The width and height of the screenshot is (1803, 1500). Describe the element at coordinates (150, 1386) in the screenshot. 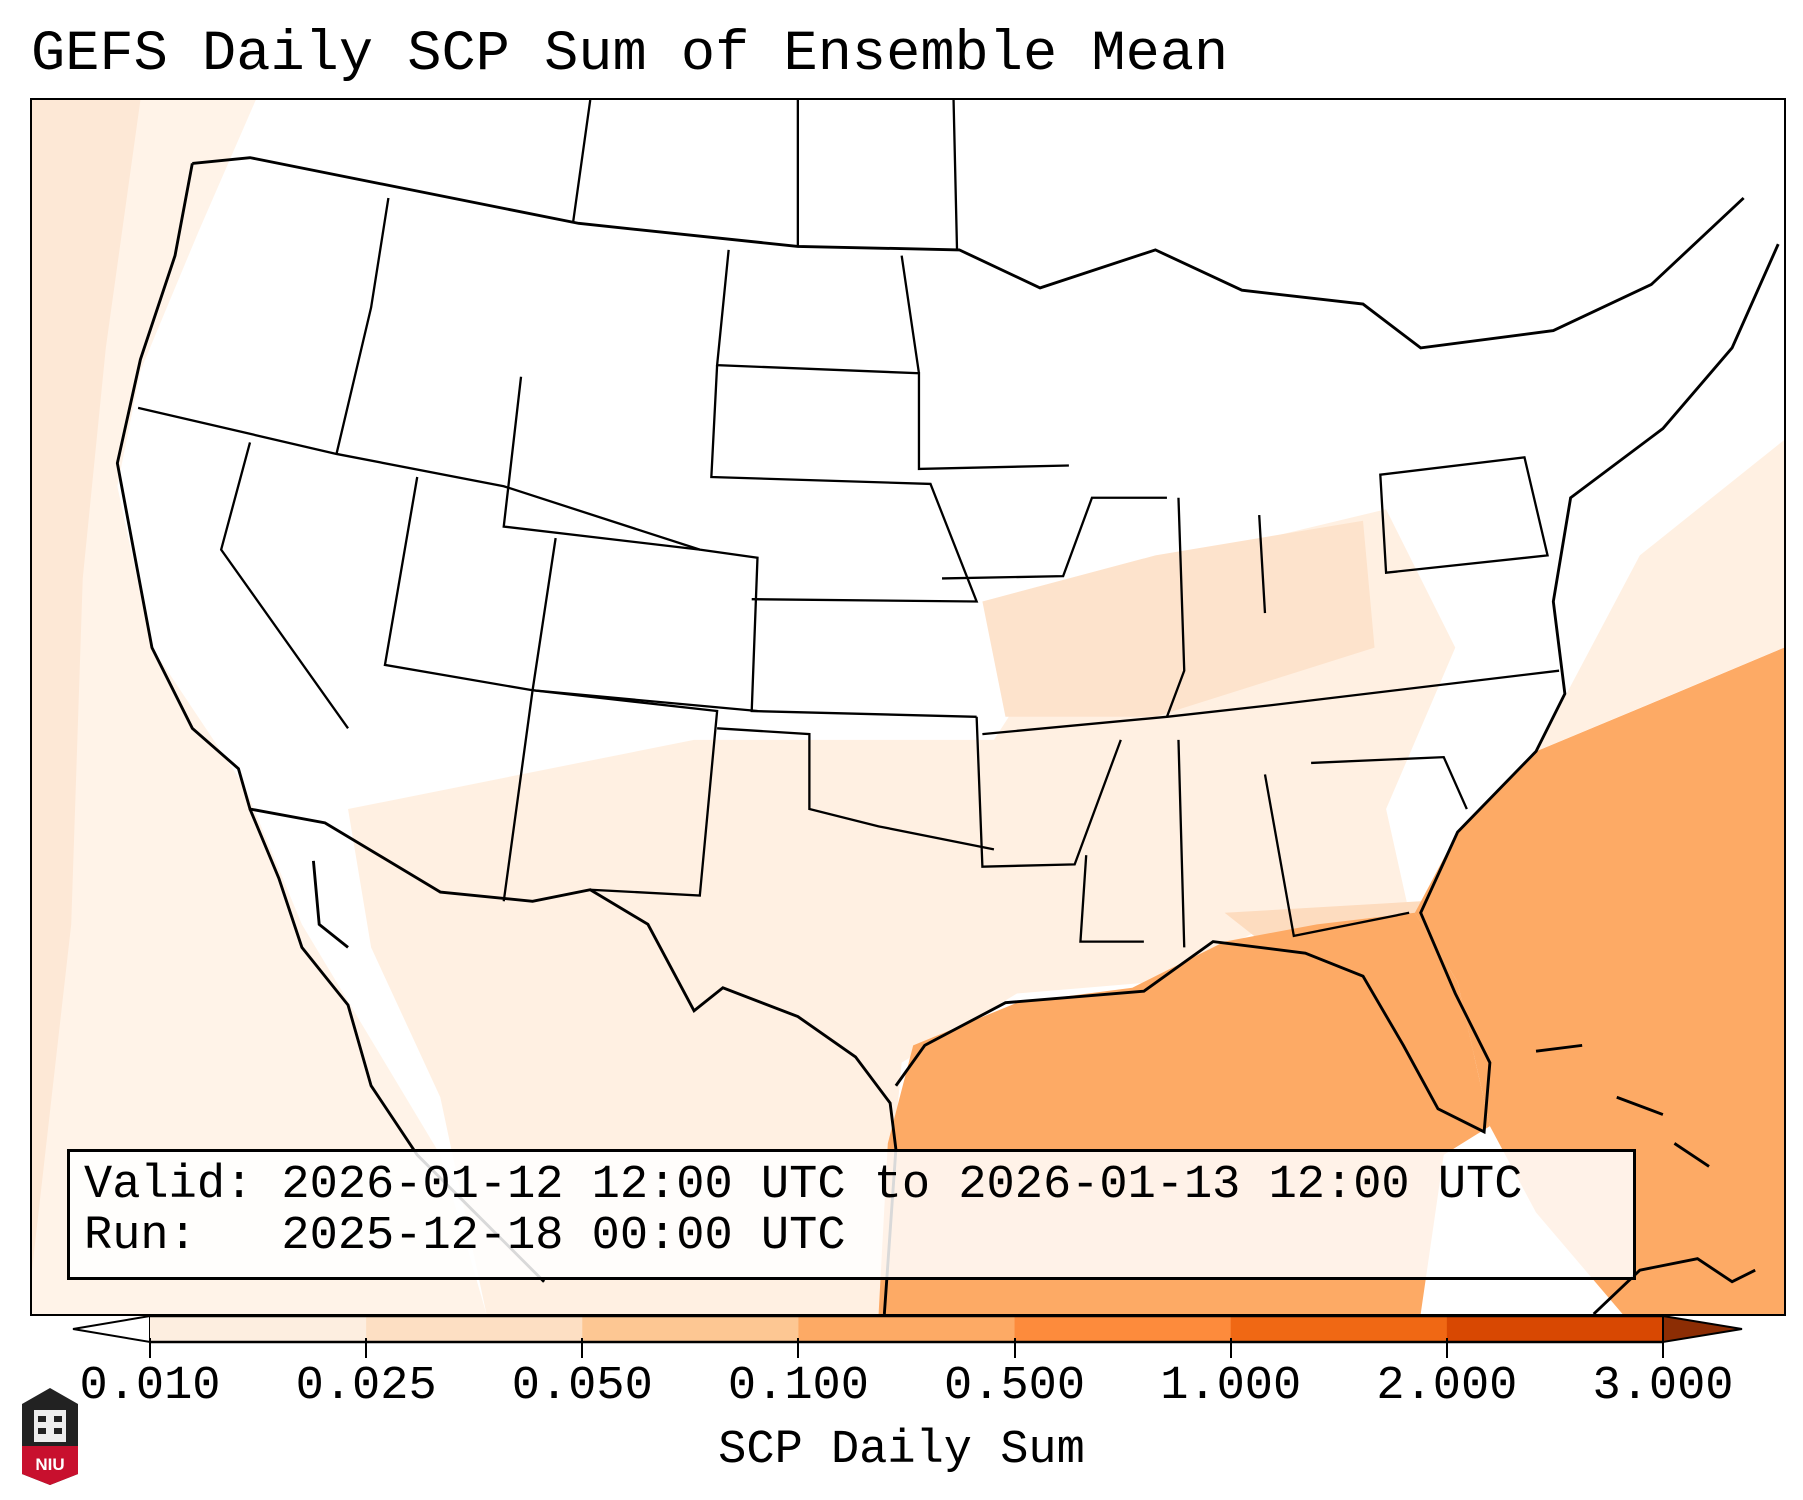

I see `colorbar-tick-label: 0.010` at that location.